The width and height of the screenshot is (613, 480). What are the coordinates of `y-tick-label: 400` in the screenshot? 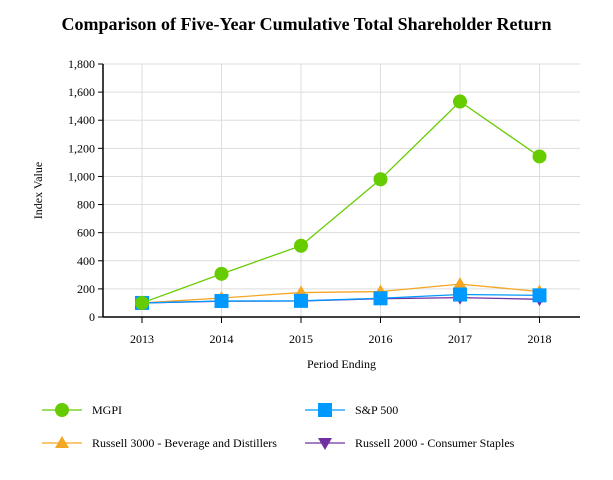 It's located at (86, 261).